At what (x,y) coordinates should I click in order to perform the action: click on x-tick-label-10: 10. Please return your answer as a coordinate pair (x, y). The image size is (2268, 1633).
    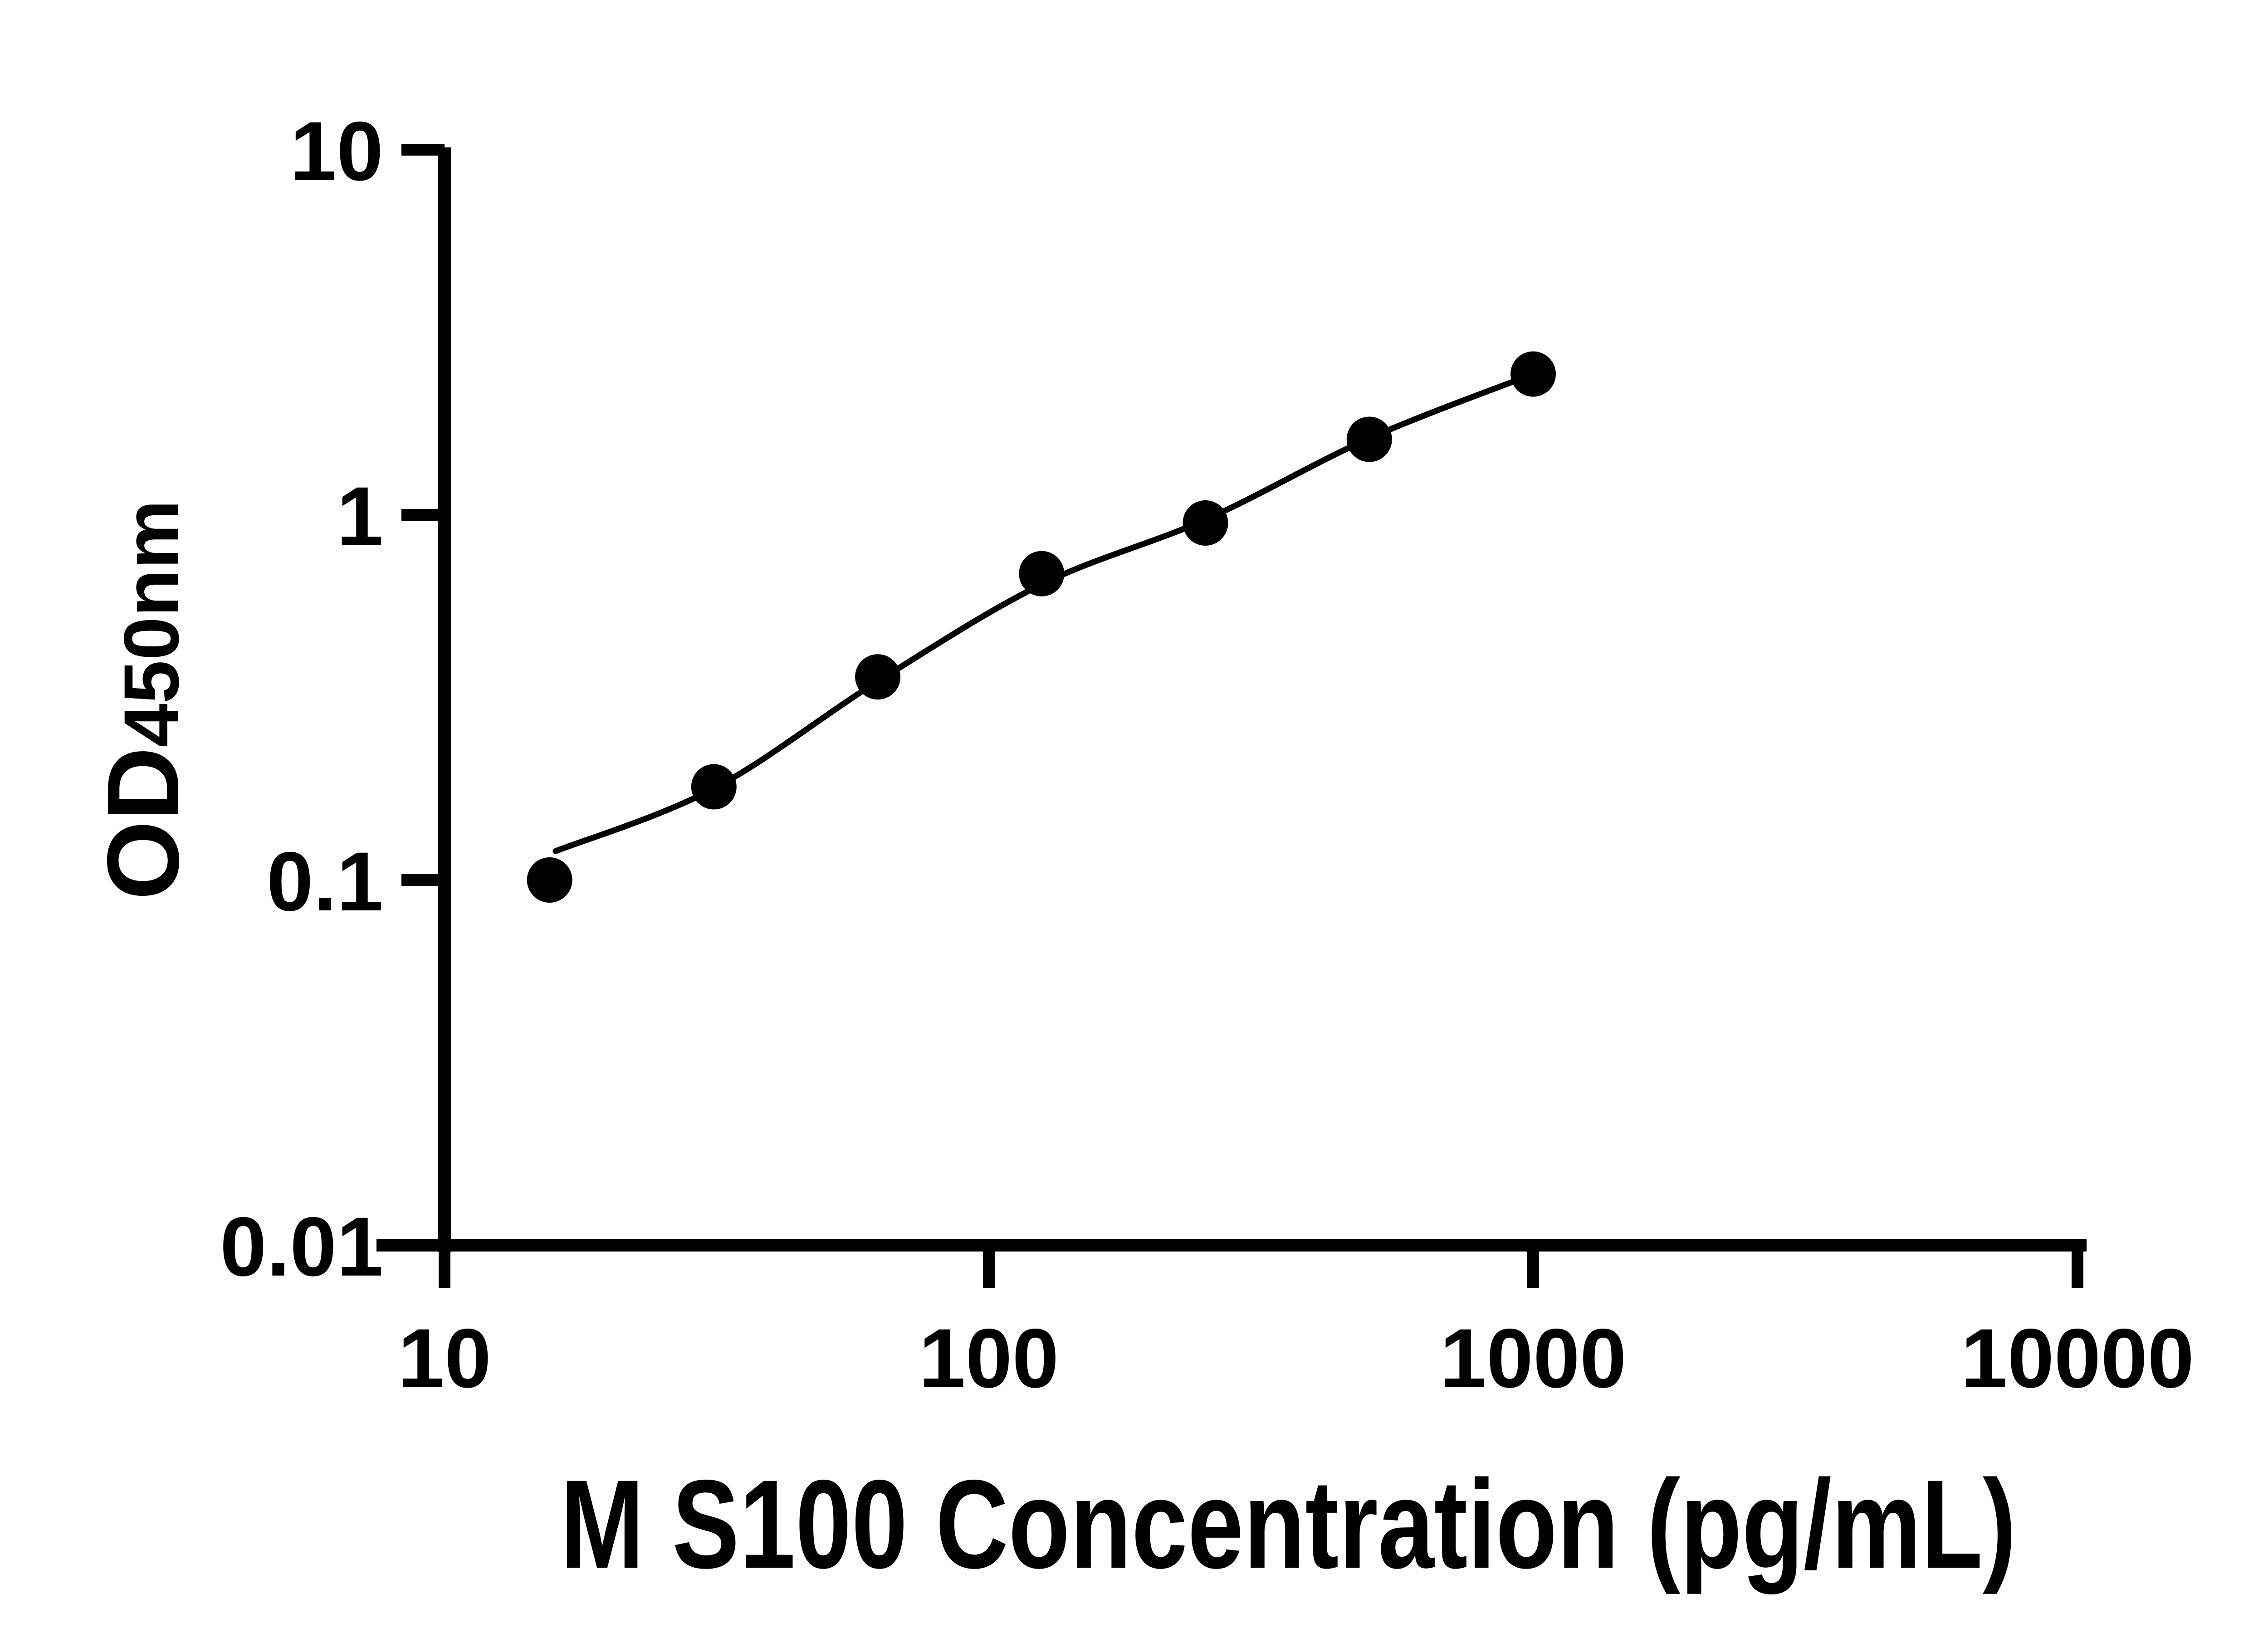
    Looking at the image, I should click on (445, 1358).